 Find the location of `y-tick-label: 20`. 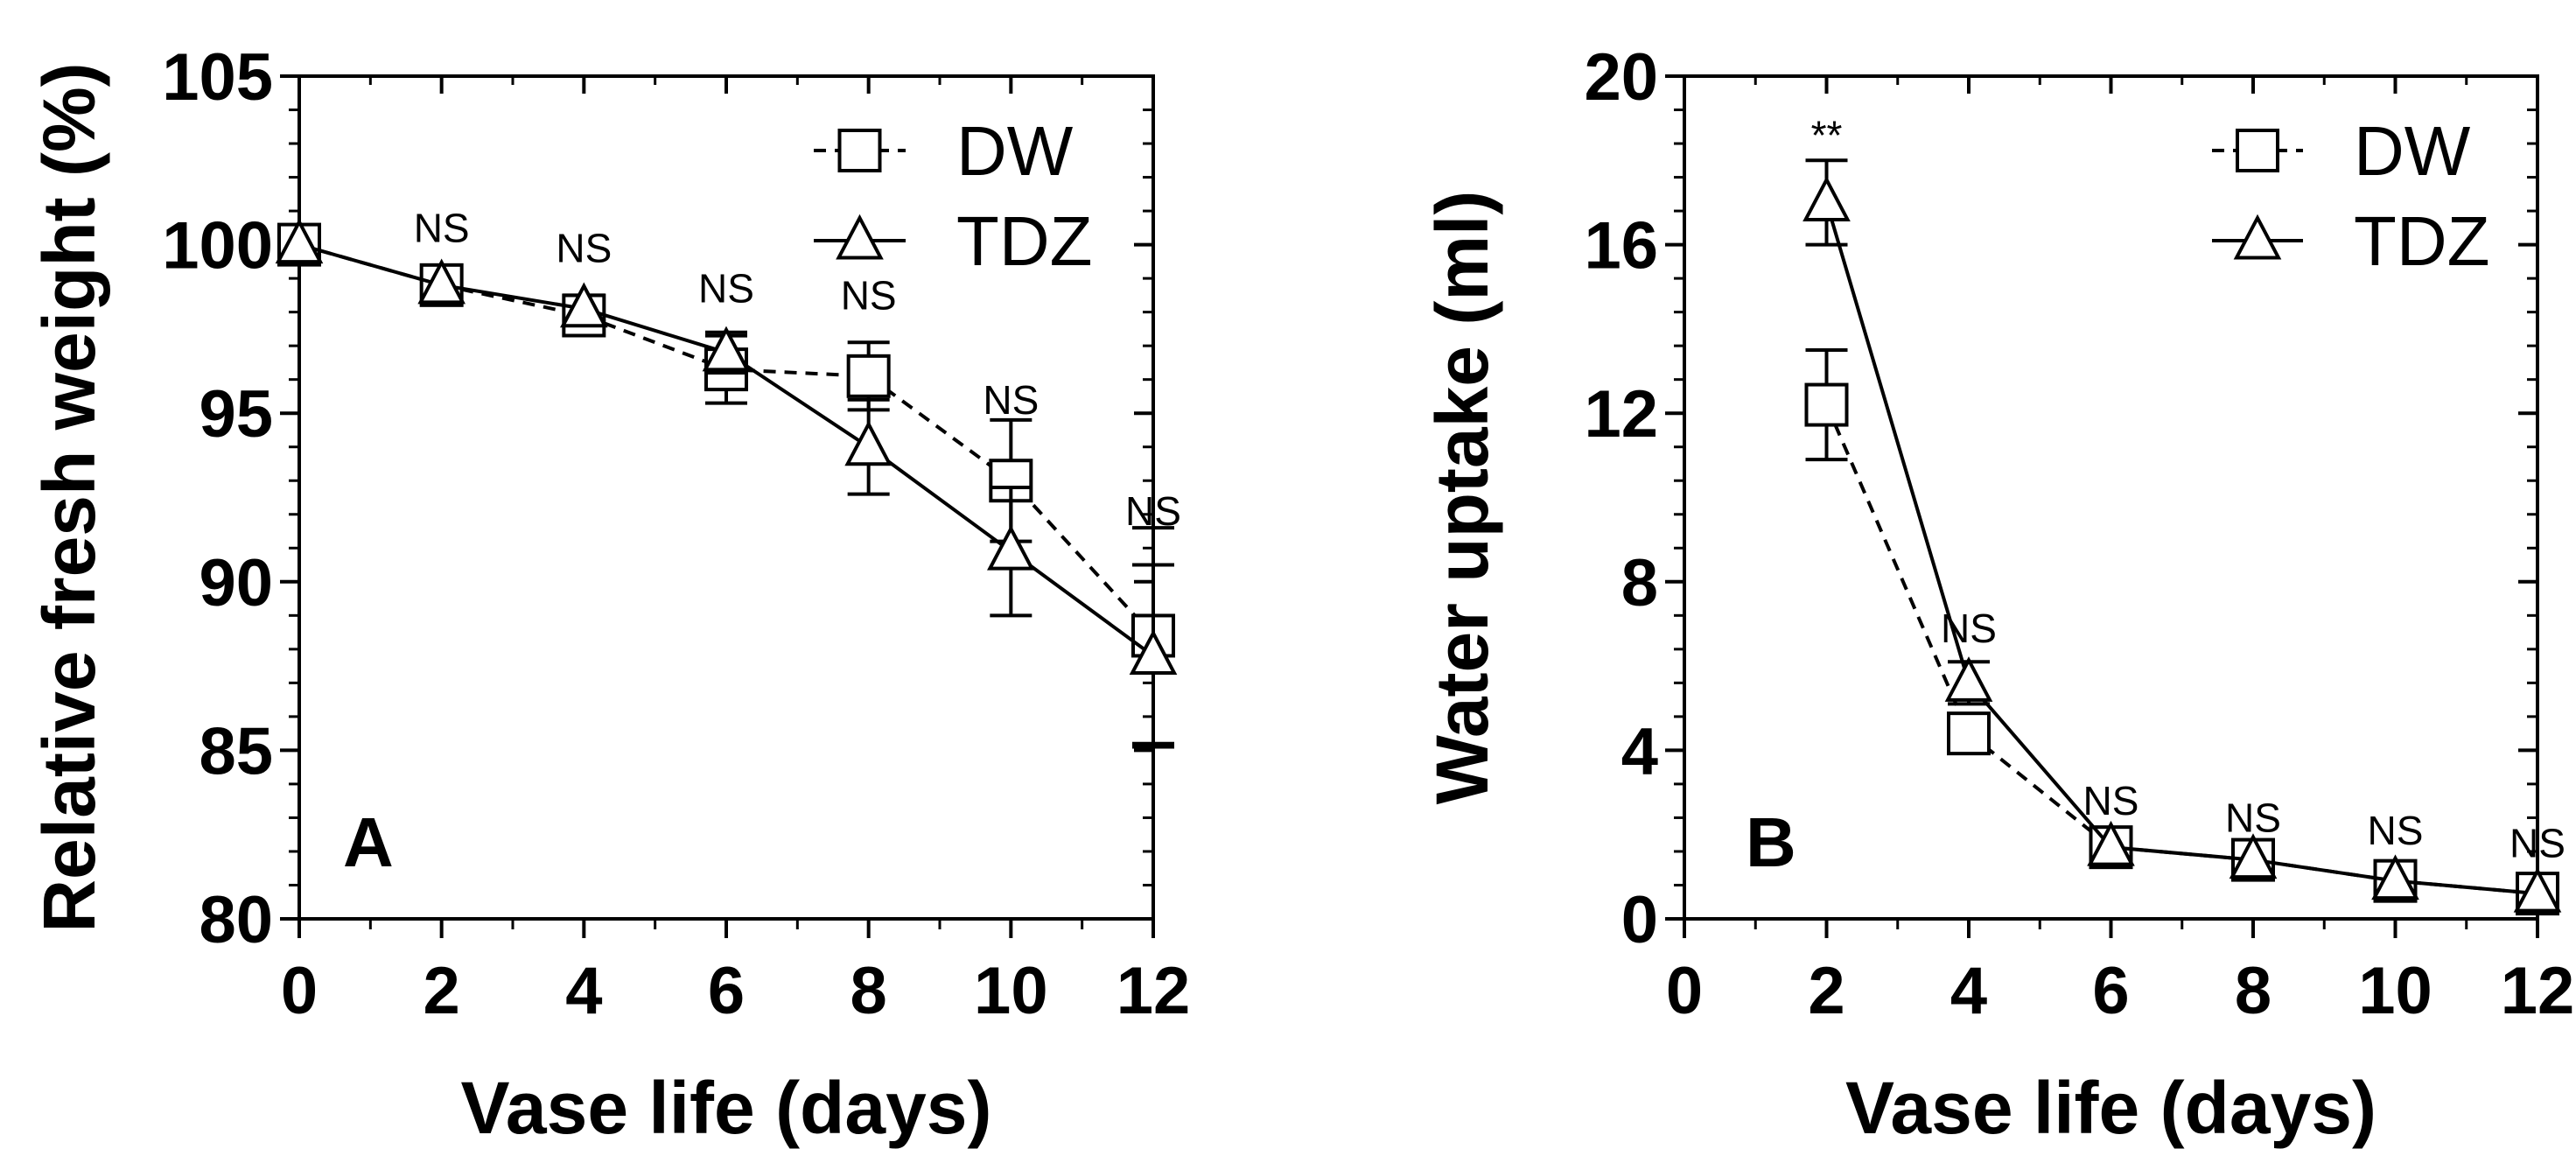

y-tick-label: 20 is located at coordinates (1621, 77).